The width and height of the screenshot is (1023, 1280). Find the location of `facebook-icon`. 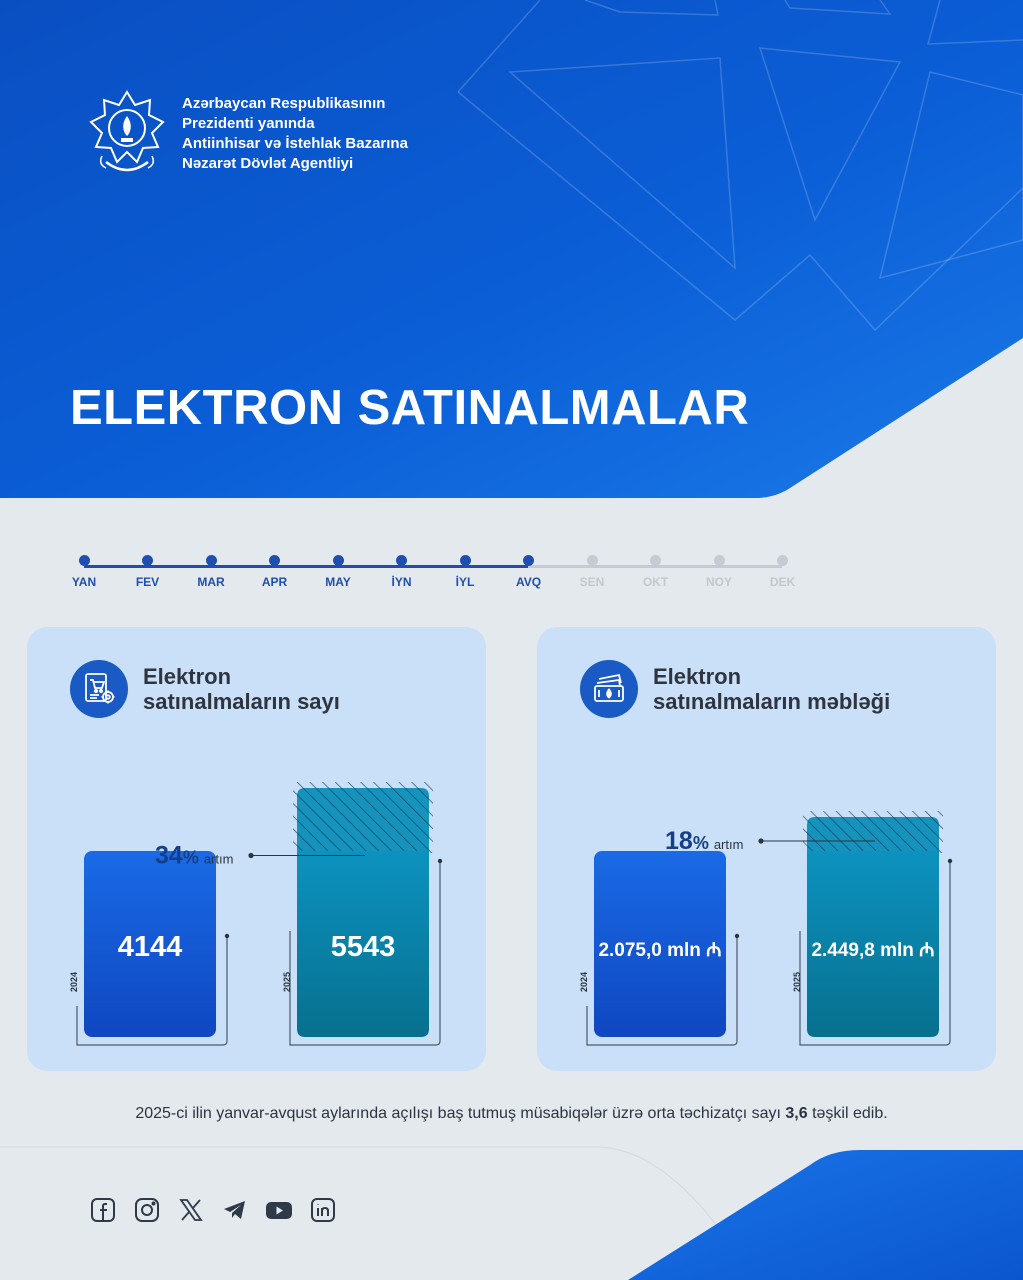

facebook-icon is located at coordinates (103, 1210).